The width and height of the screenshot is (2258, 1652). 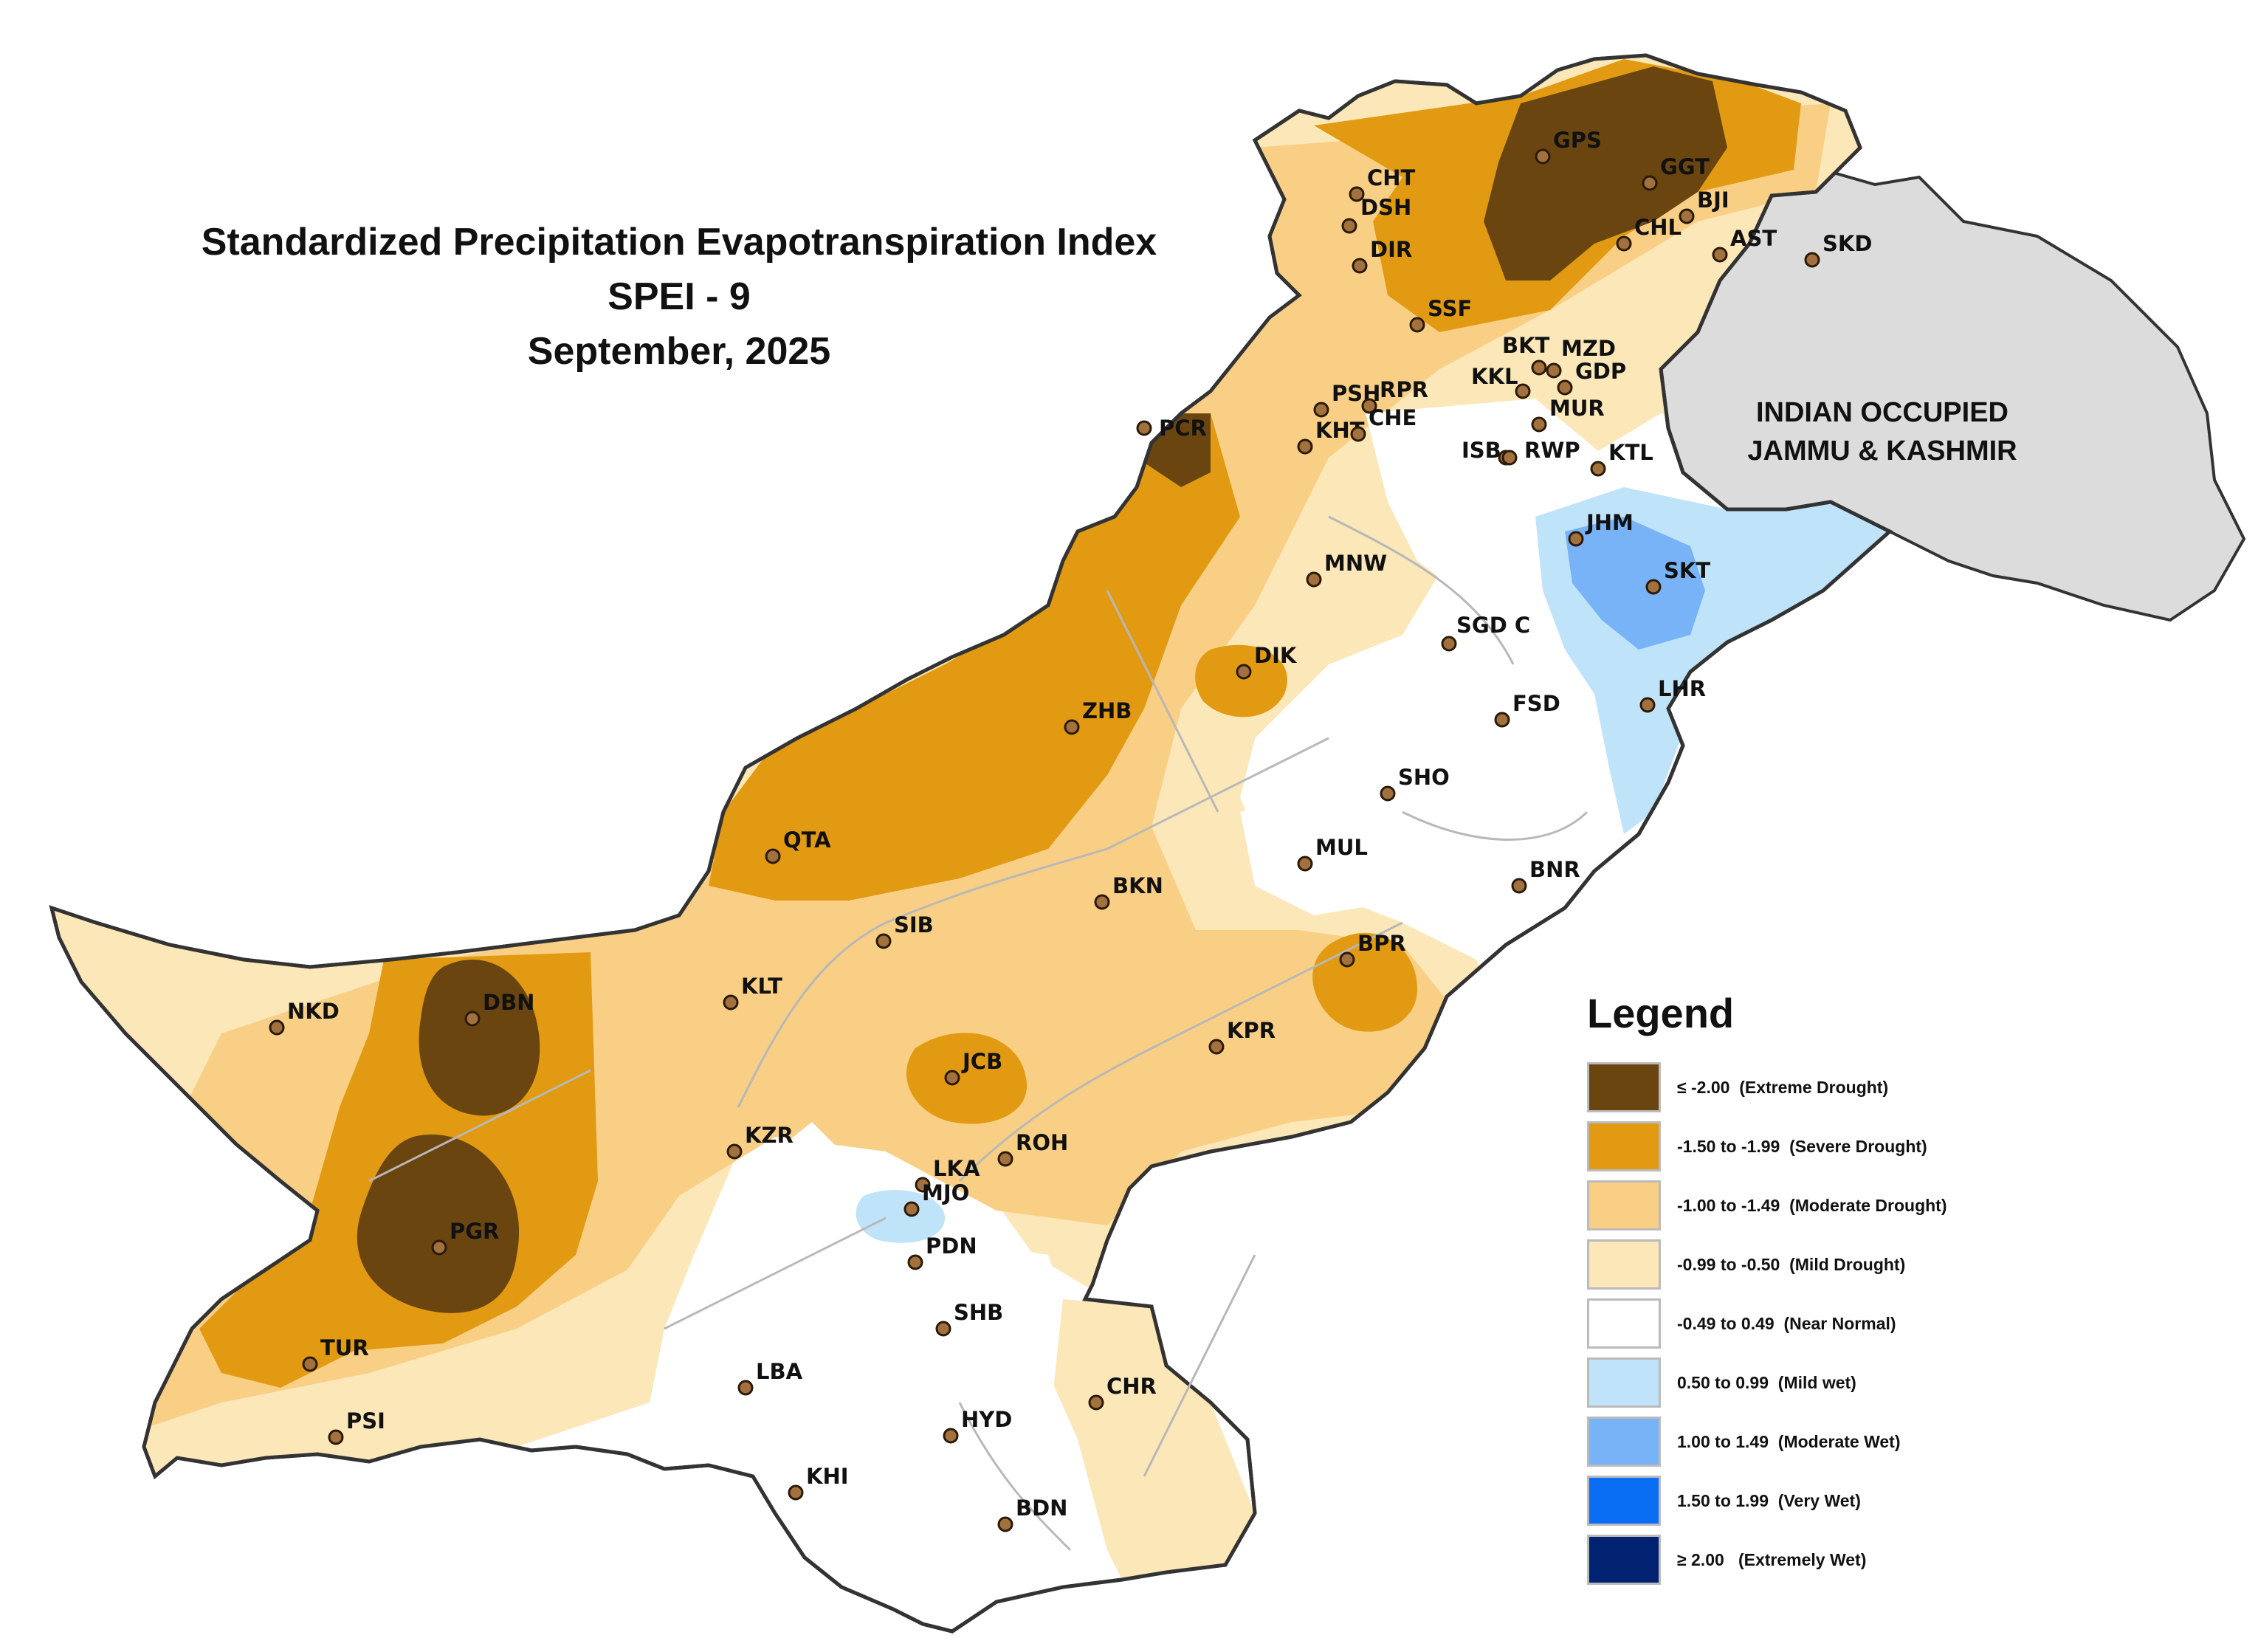 What do you see at coordinates (1786, 1323) in the screenshot?
I see `legend-label: -0.49 to 0.49 (Near Normal)` at bounding box center [1786, 1323].